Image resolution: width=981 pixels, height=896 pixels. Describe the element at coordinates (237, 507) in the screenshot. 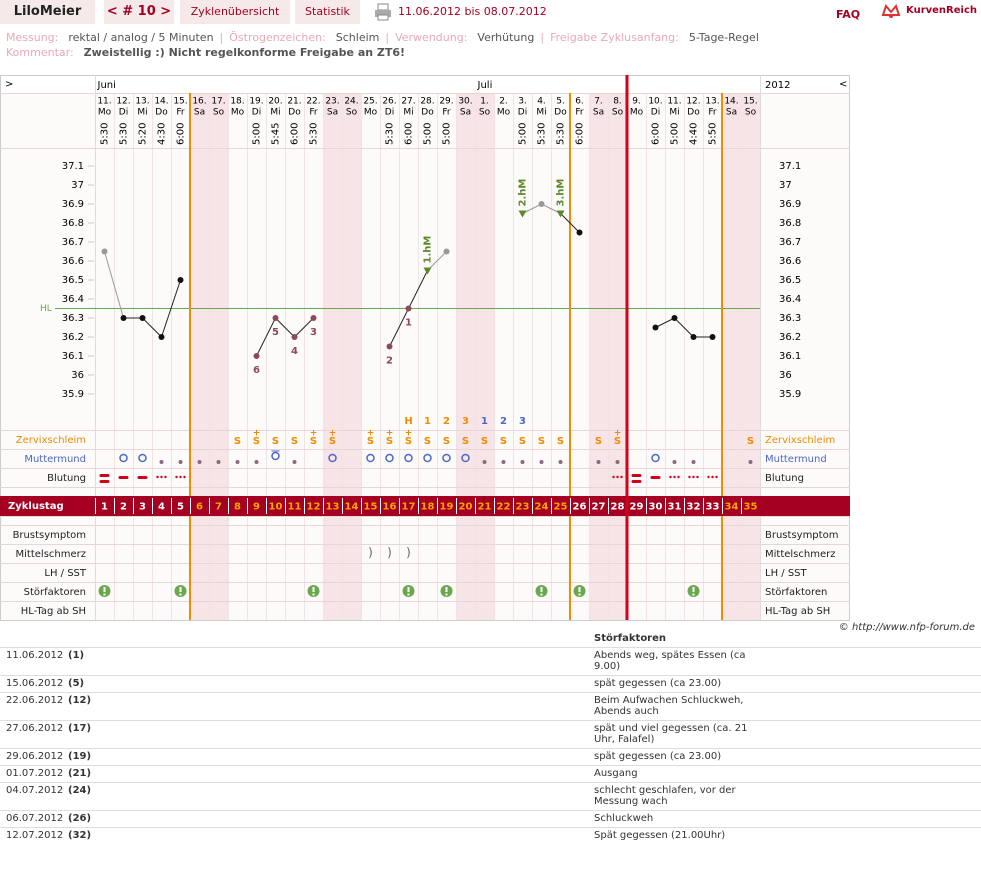

I see `cycle-day: 8` at that location.